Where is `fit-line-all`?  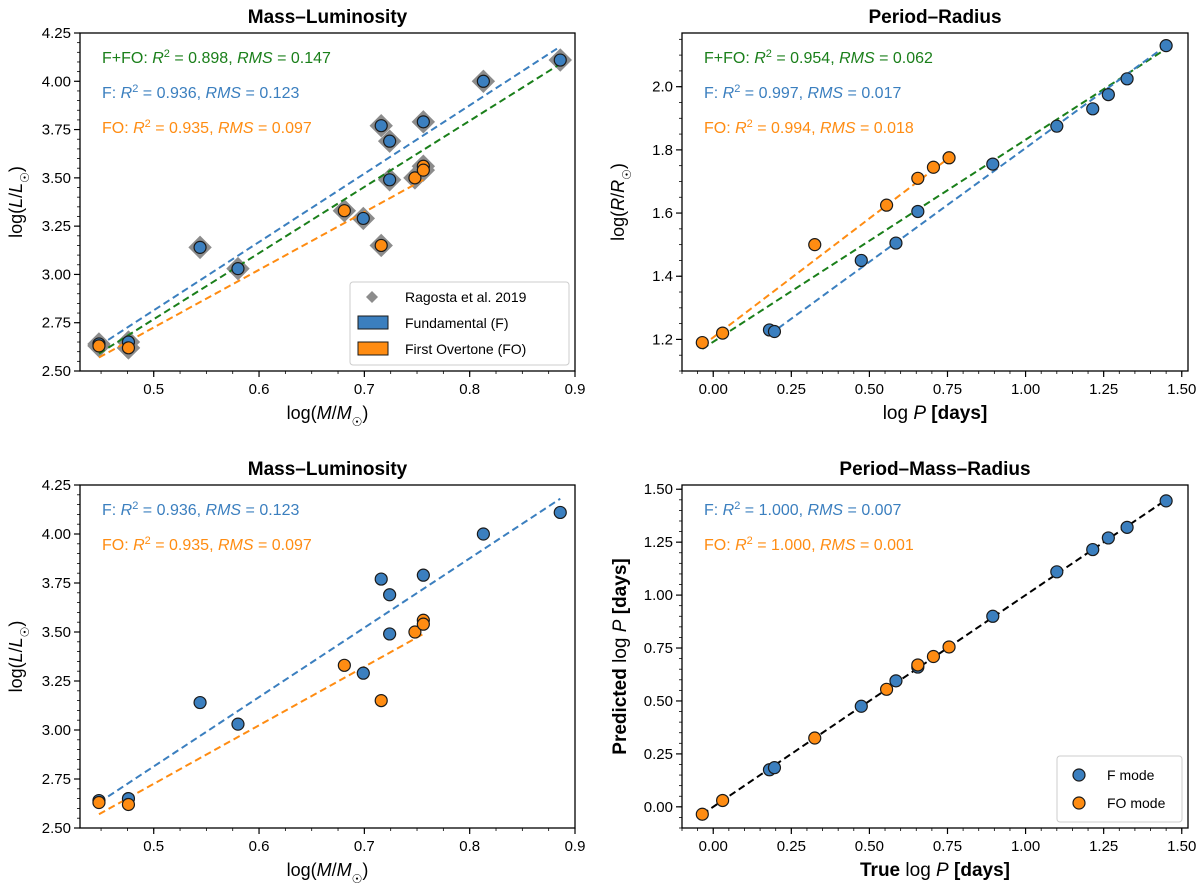
fit-line-all is located at coordinates (934, 198).